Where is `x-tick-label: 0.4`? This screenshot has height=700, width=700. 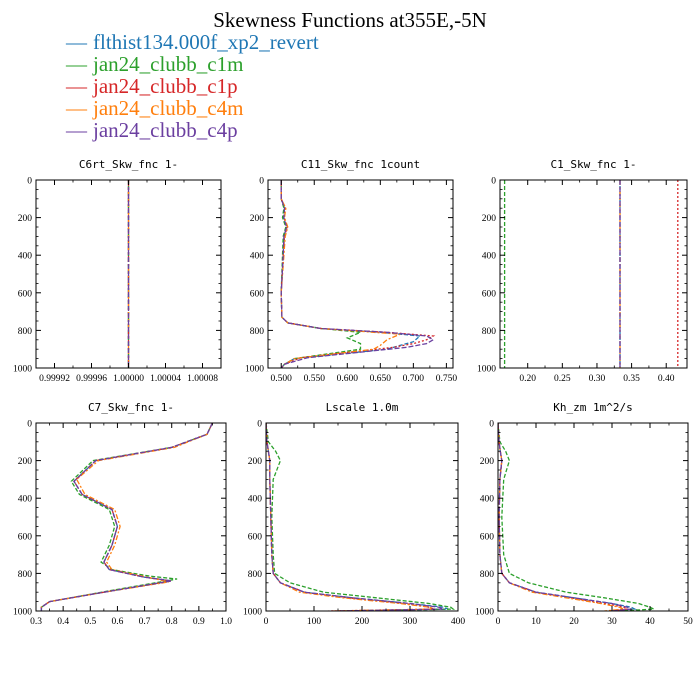 x-tick-label: 0.4 is located at coordinates (63, 622).